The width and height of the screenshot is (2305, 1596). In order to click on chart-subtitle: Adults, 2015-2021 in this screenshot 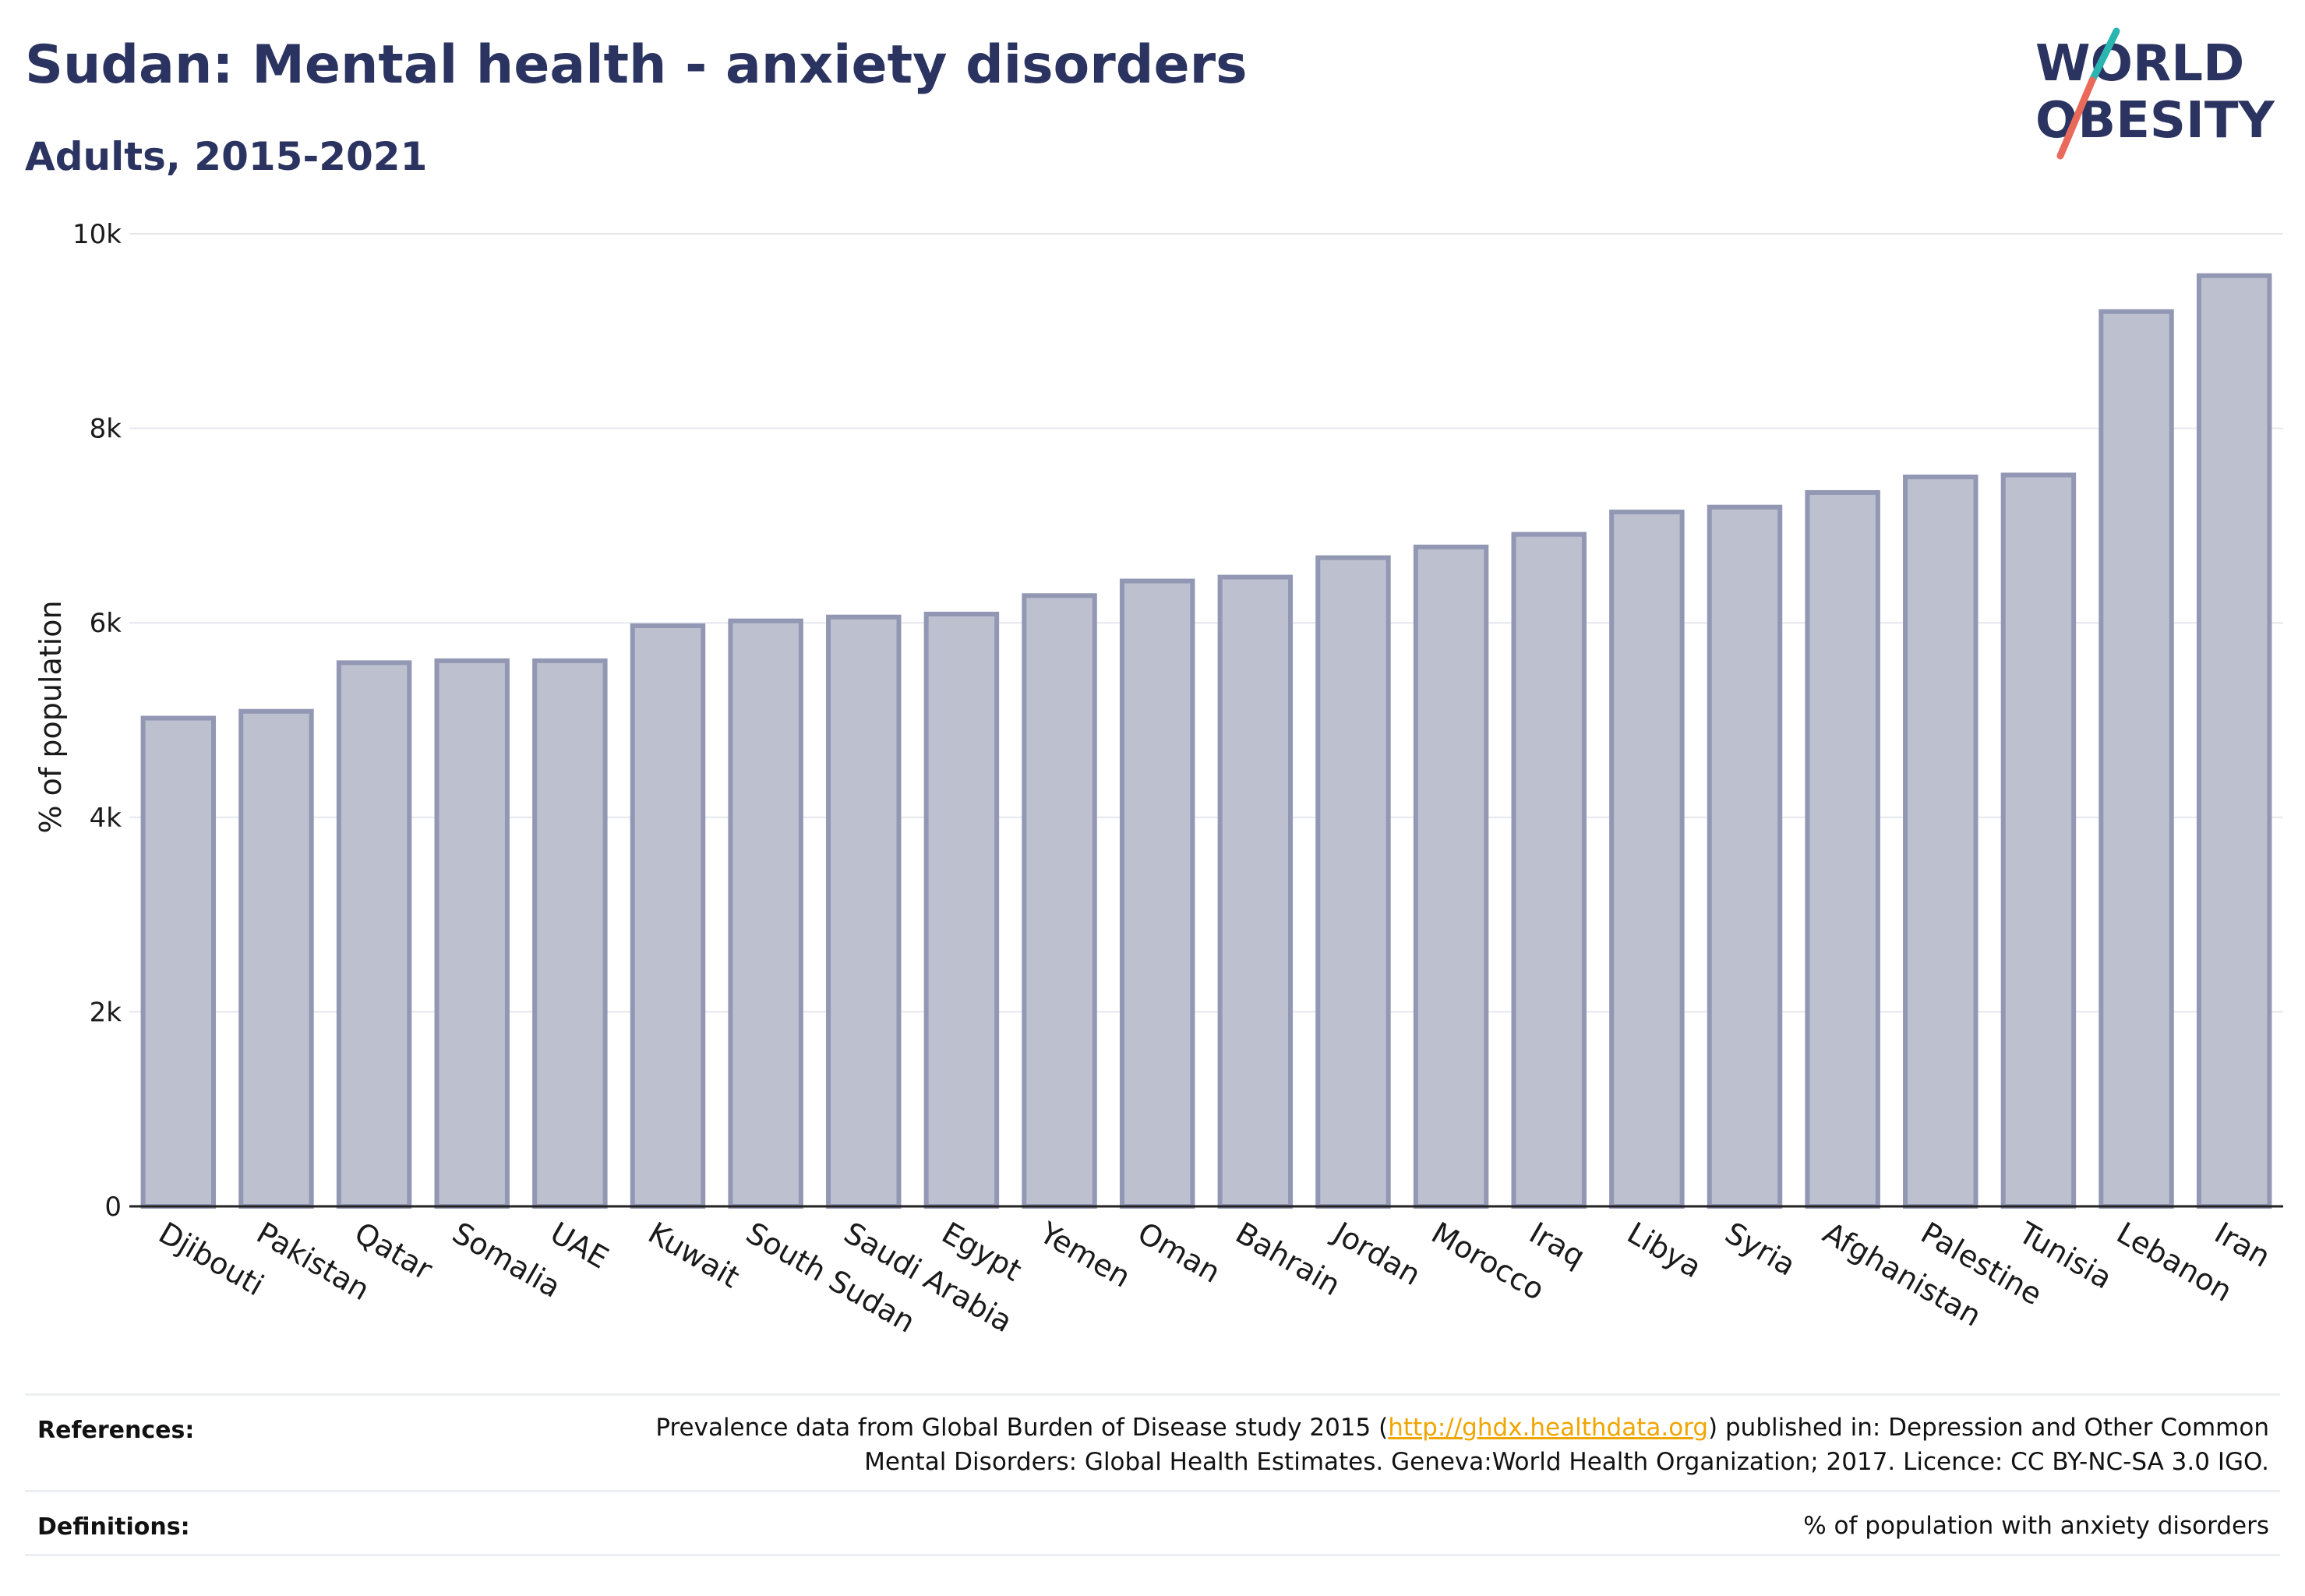, I will do `click(226, 156)`.